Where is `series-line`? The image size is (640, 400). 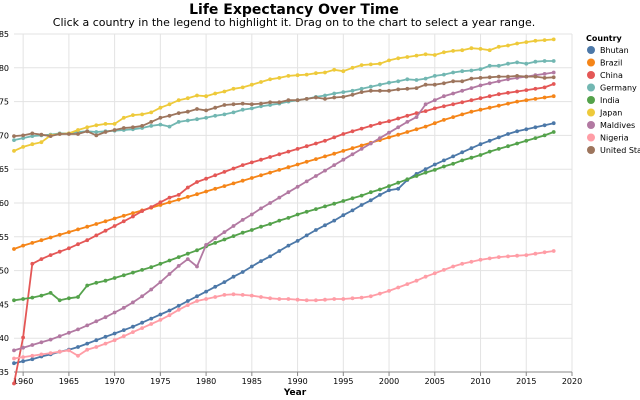
series-line is located at coordinates (283, 106).